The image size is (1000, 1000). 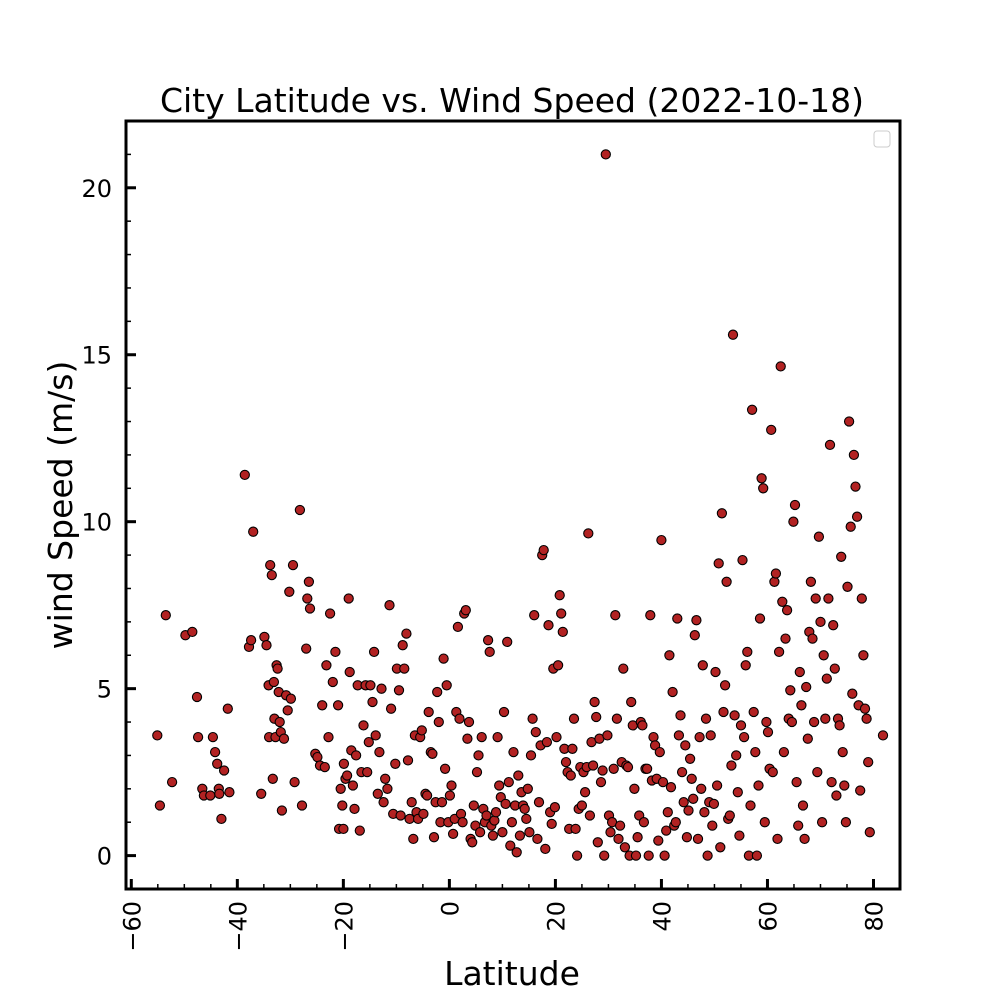 What do you see at coordinates (882, 139) in the screenshot?
I see `legend-box` at bounding box center [882, 139].